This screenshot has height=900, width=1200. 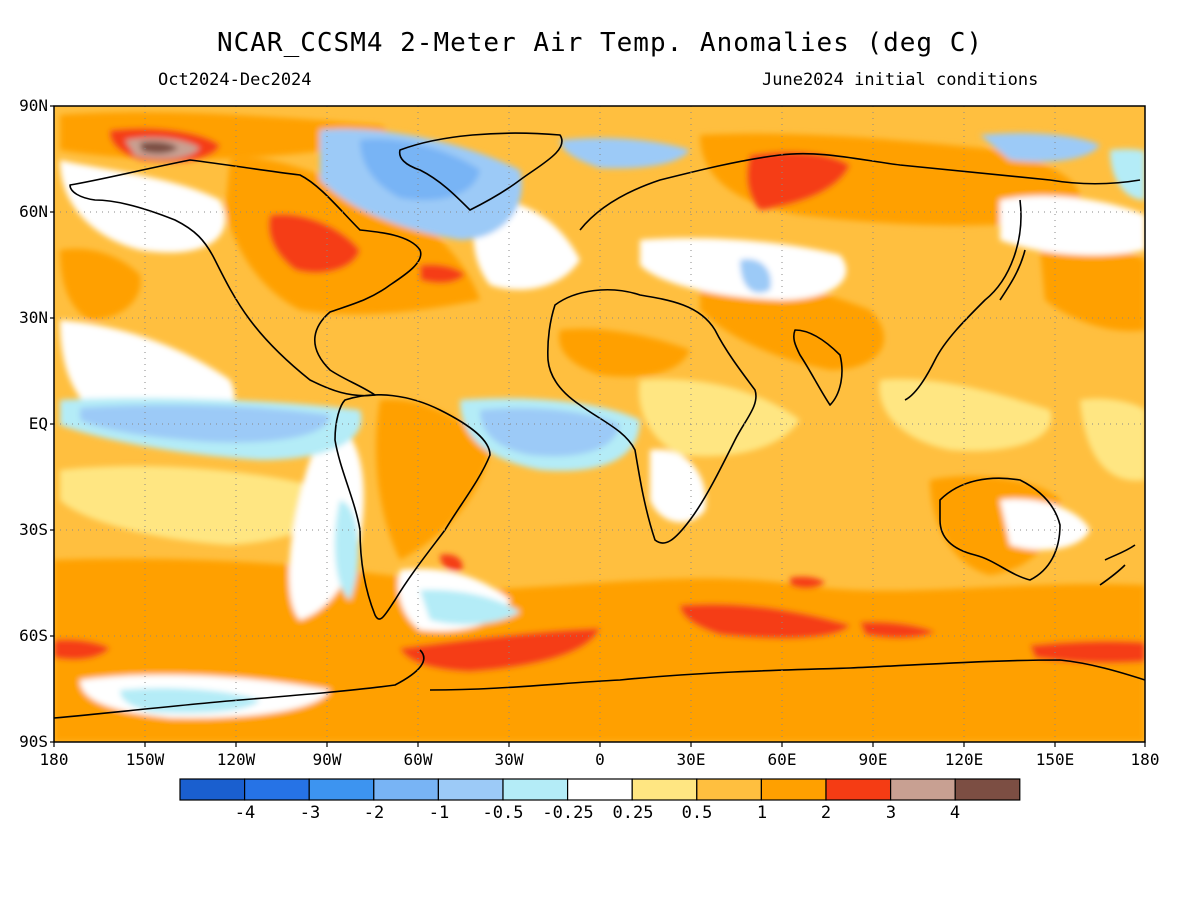 I want to click on forecast-period: Oct2024-Dec2024, so click(x=235, y=80).